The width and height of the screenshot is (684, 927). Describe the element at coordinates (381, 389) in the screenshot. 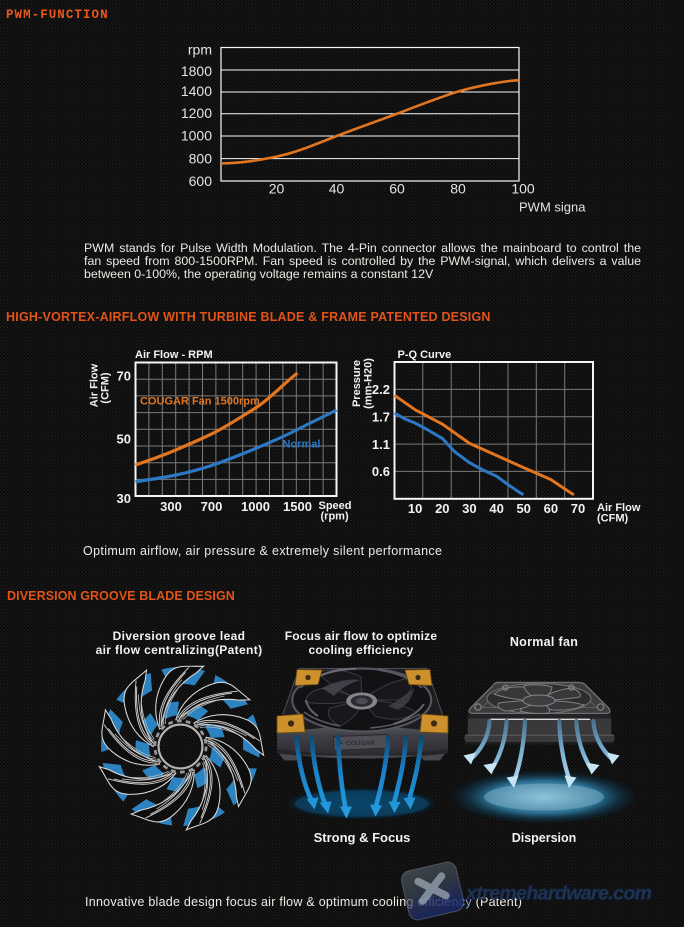

I see `svg-text: 2.2` at that location.